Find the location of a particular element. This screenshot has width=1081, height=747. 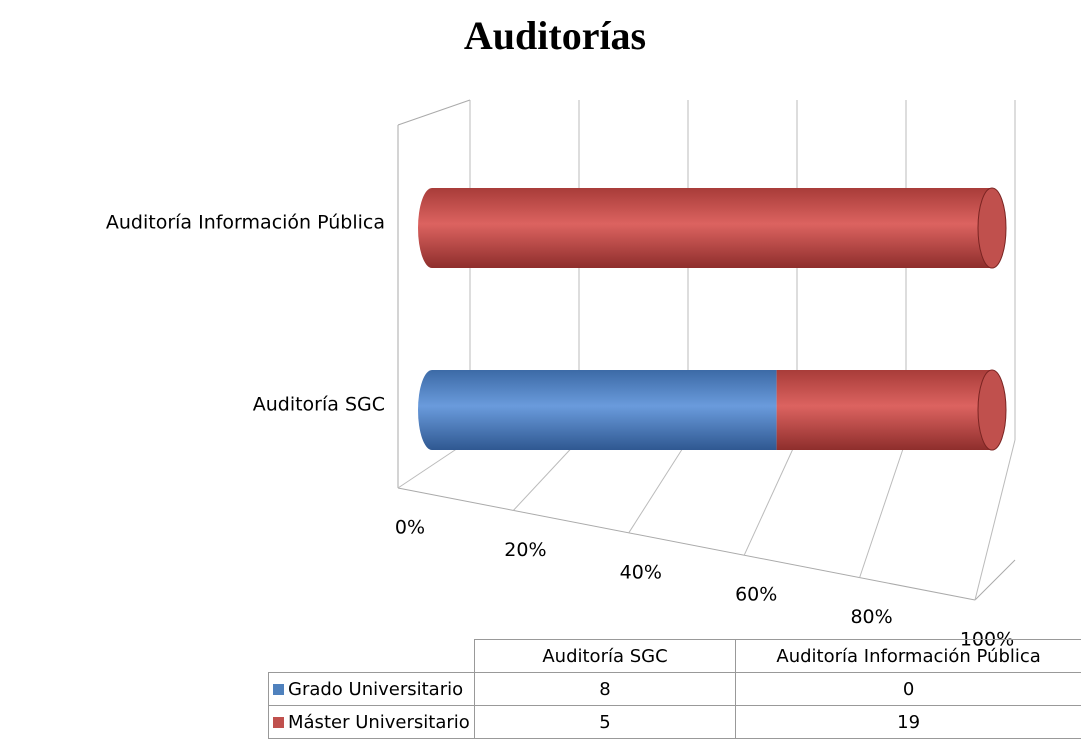

table-cell: 19 is located at coordinates (908, 722).